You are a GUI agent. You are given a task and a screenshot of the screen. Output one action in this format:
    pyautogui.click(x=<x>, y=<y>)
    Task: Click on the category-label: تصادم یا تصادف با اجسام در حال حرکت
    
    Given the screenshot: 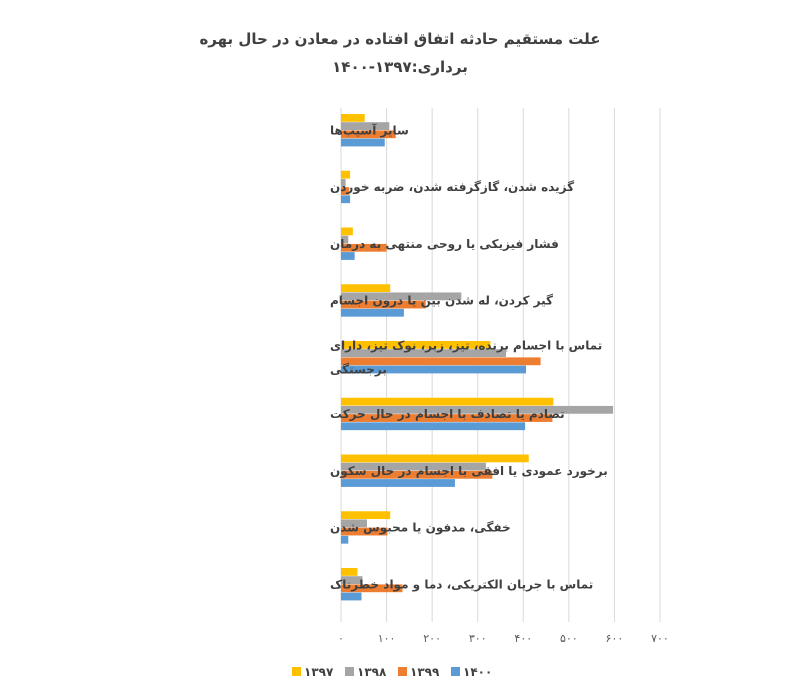 What is the action you would take?
    pyautogui.click(x=447, y=414)
    